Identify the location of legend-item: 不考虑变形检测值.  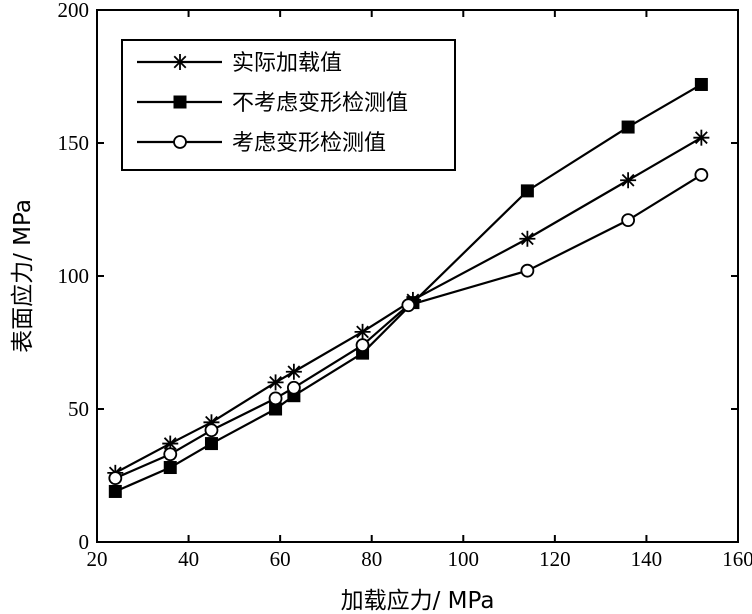
(272, 103).